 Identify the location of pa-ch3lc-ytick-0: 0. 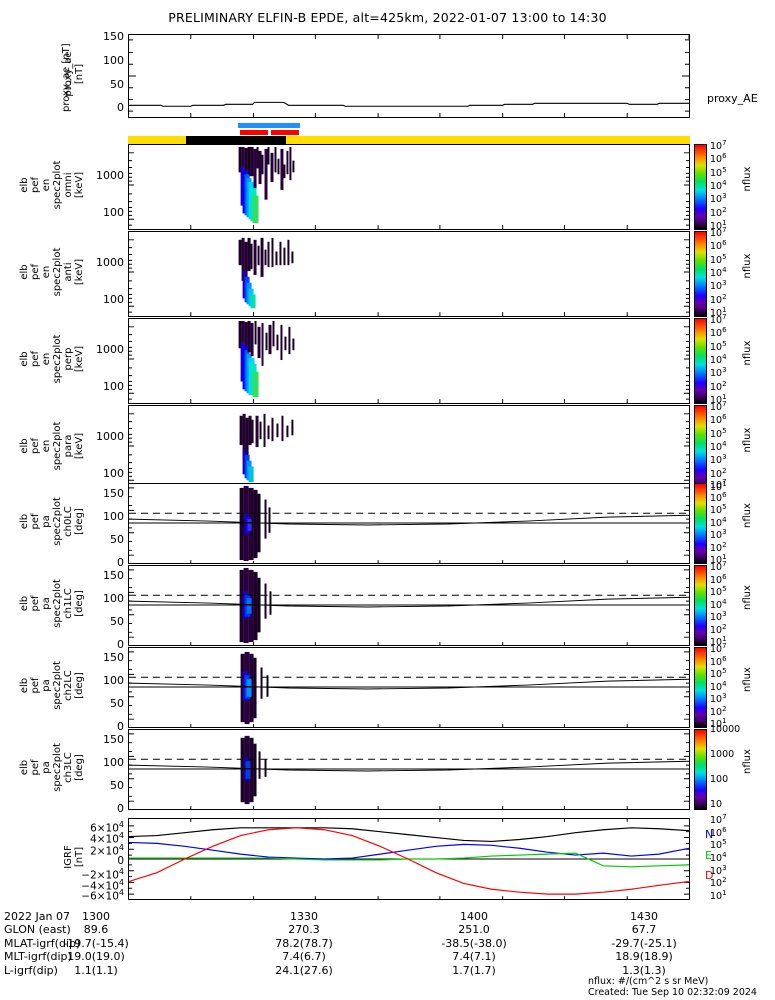
(120, 808).